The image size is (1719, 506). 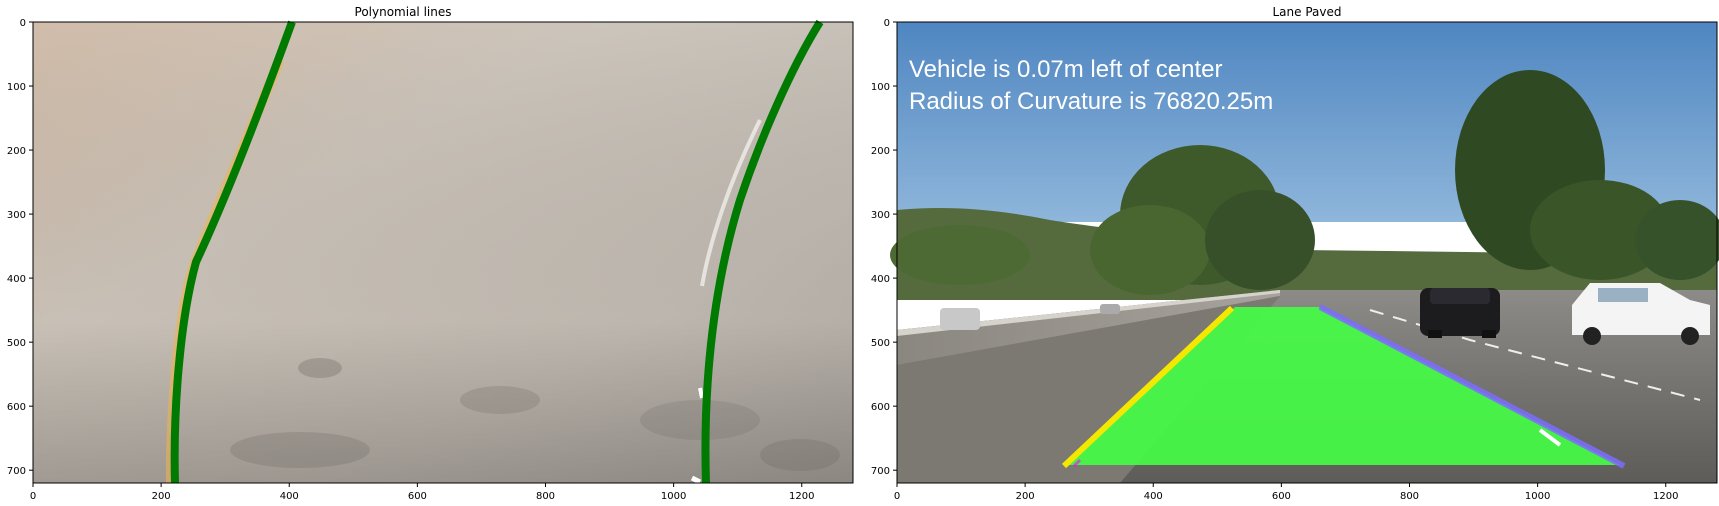 What do you see at coordinates (1307, 12) in the screenshot?
I see `panel-title: Lane Paved` at bounding box center [1307, 12].